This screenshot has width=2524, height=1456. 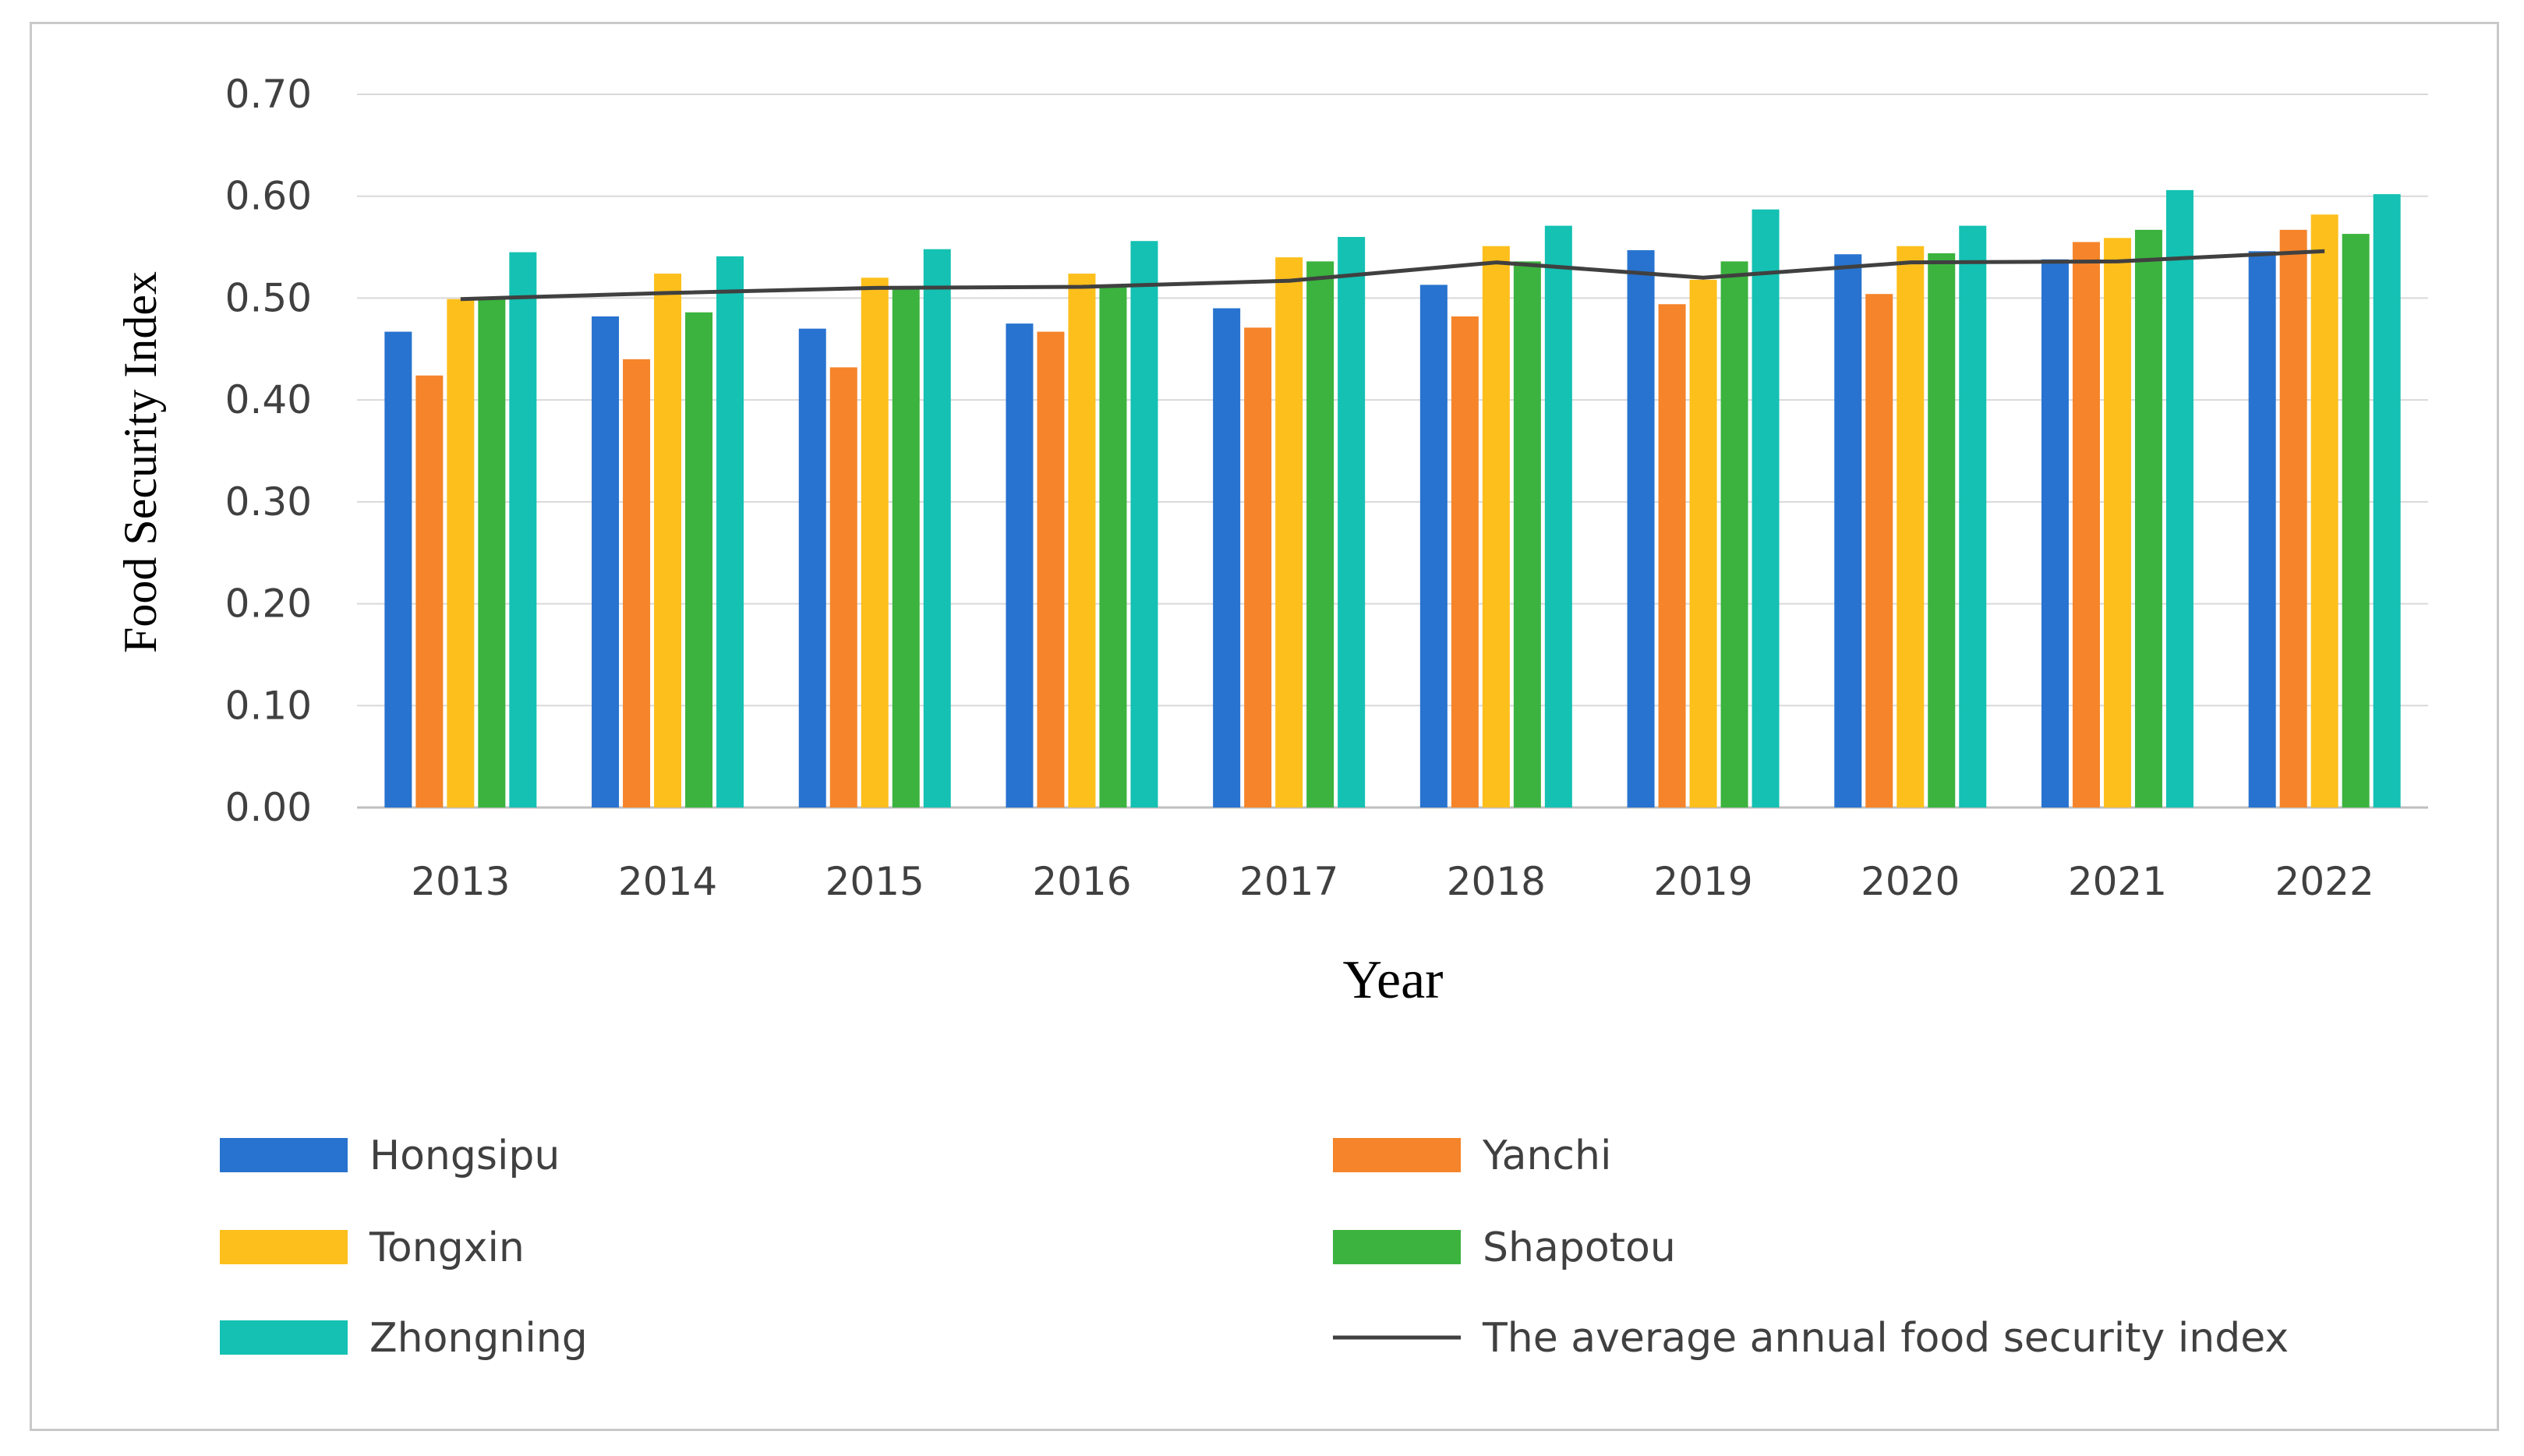 I want to click on bar-shapotou-2014, so click(x=699, y=560).